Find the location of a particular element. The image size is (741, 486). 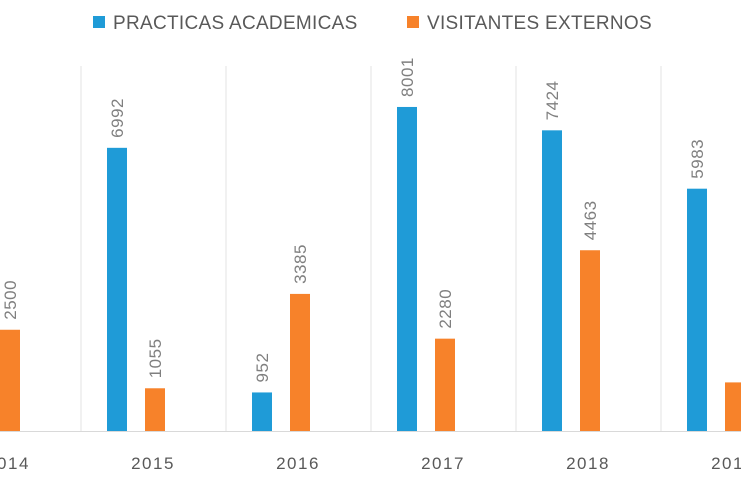

data-label: 952 is located at coordinates (262, 368).